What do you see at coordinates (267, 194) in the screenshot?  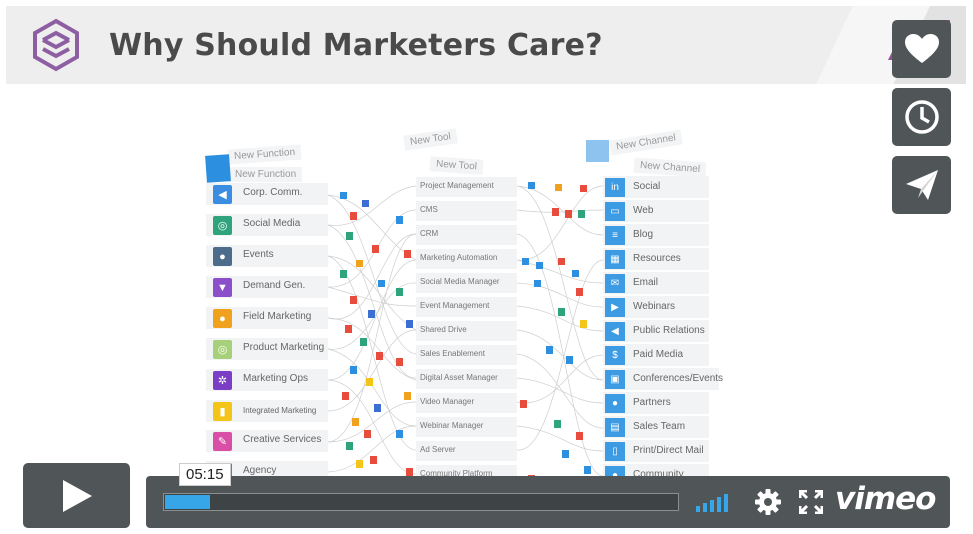 I see `function-card: ◀ Corp. Comm.` at bounding box center [267, 194].